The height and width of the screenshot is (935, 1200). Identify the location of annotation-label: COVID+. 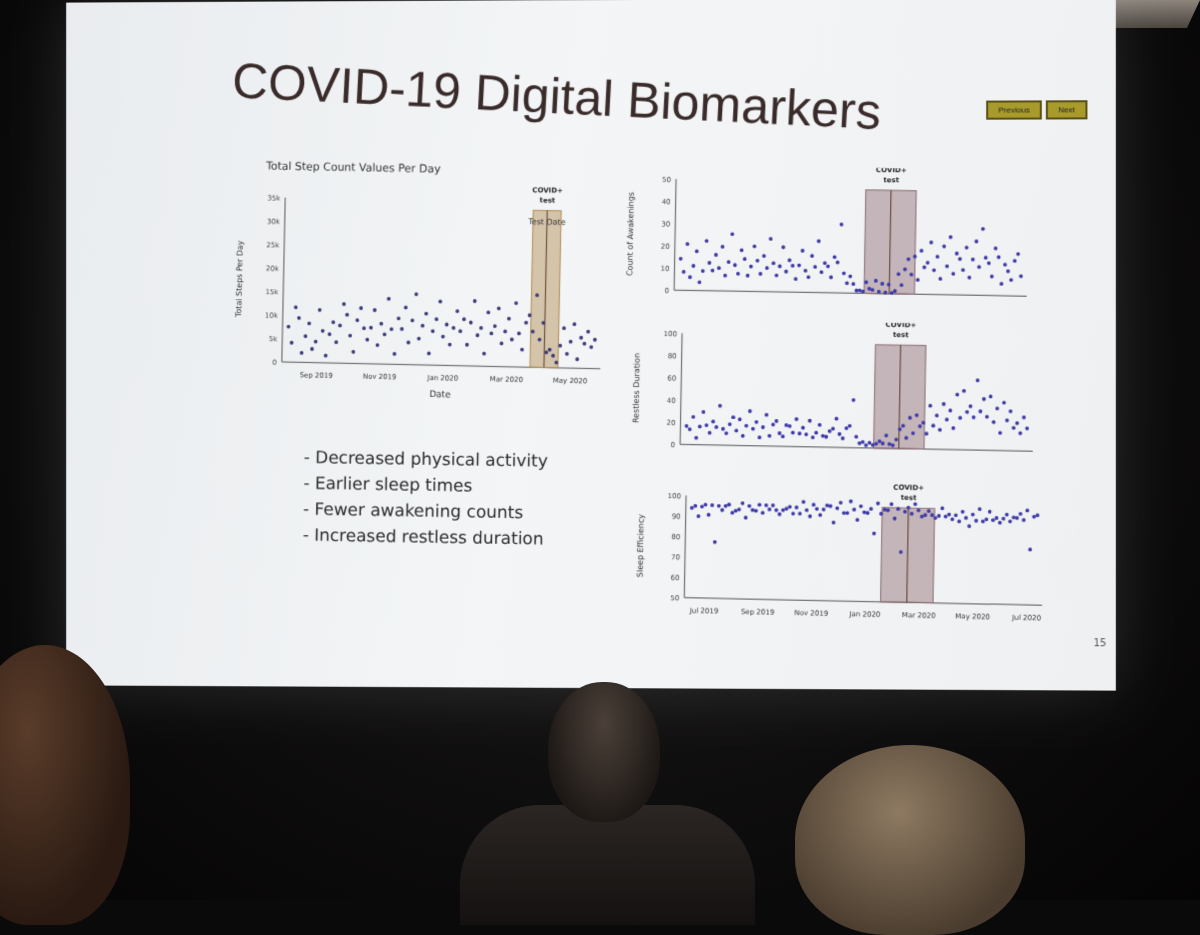
(891, 170).